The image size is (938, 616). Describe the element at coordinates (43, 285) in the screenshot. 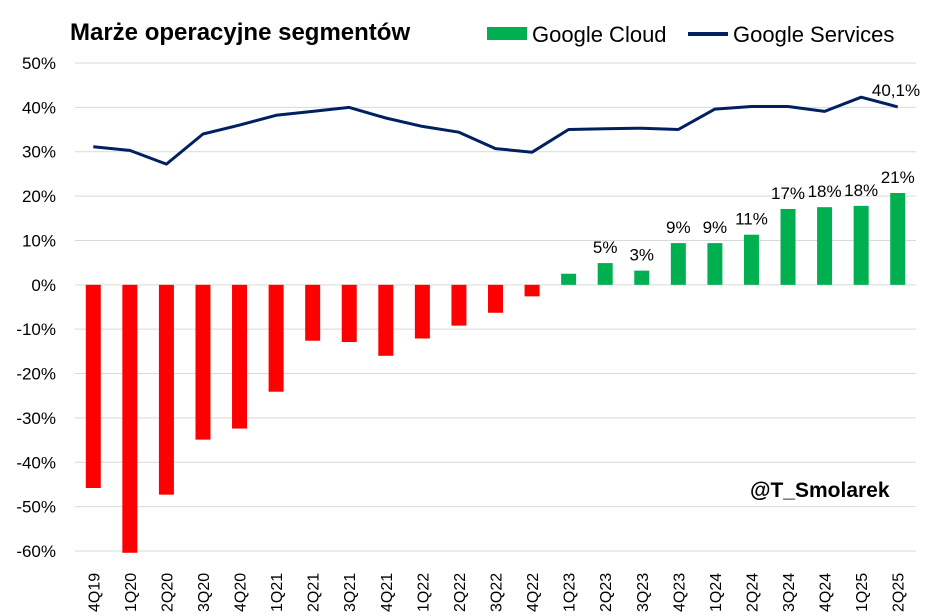

I see `y-tick-label: 0%` at that location.